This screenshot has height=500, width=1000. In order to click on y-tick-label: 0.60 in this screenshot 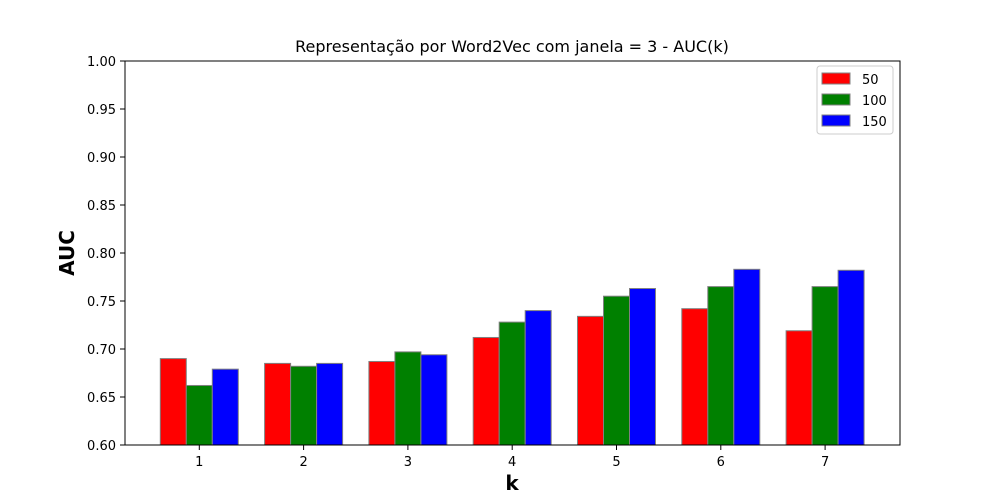, I will do `click(101, 446)`.